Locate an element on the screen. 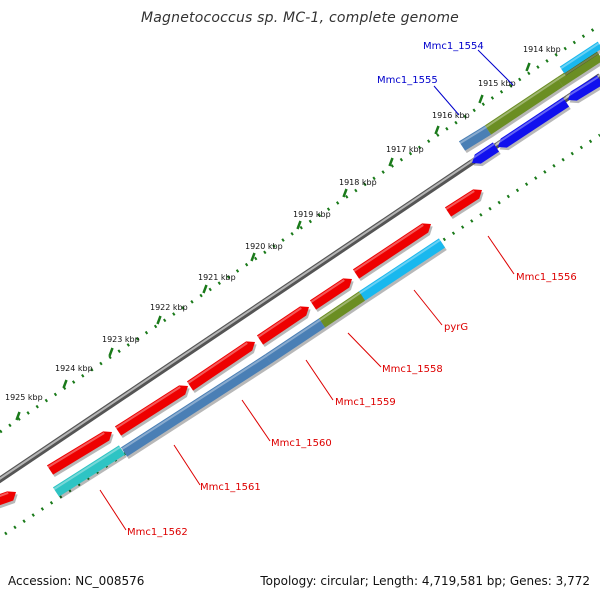 Image resolution: width=600 pixels, height=600 pixels. gene-cog-1554c is located at coordinates (579, 57).